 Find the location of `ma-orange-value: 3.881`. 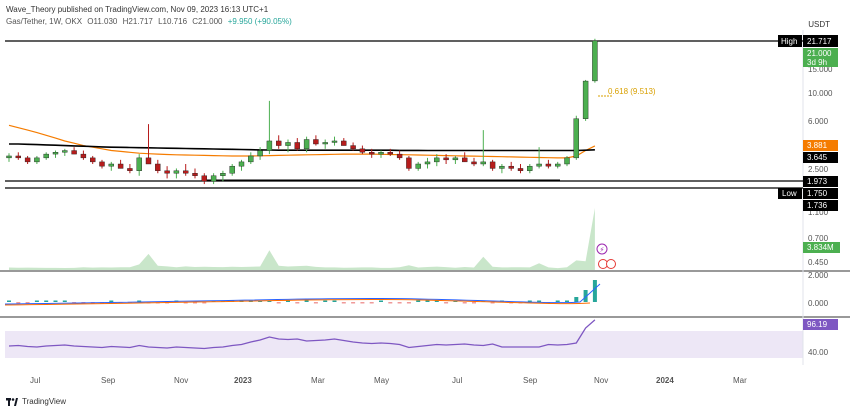

ma-orange-value: 3.881 is located at coordinates (817, 145).